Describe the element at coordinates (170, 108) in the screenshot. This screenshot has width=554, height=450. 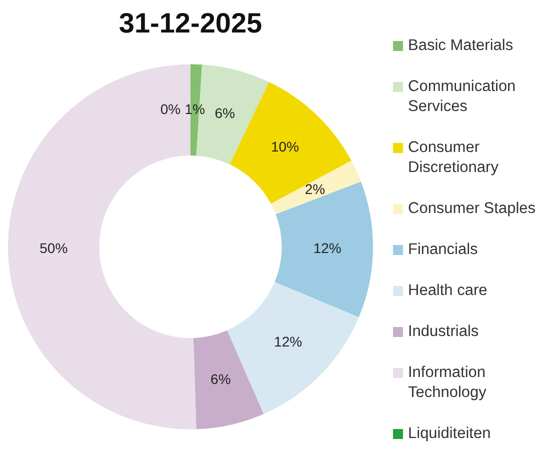
I see `text: 0%` at that location.